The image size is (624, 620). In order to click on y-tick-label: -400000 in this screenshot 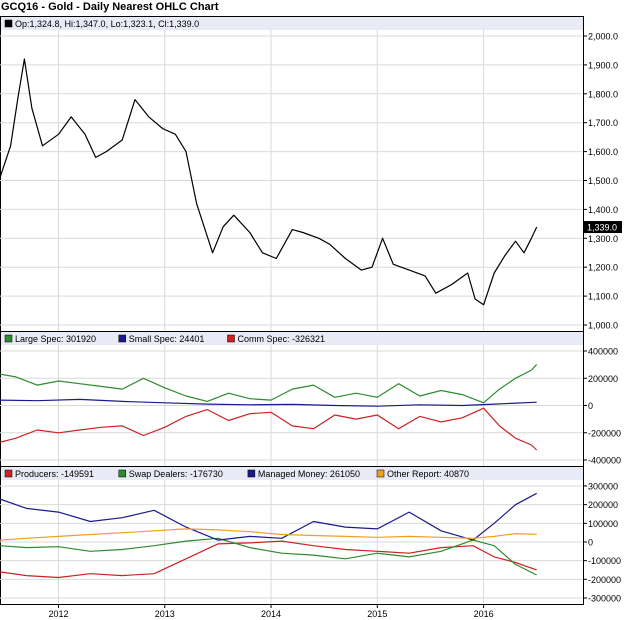, I will do `click(604, 461)`.